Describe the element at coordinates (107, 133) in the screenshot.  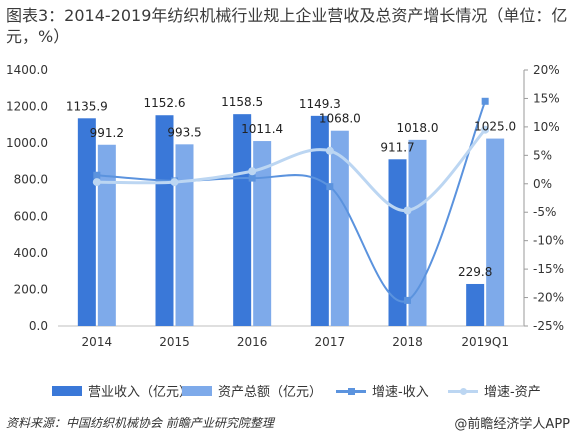
I see `data-label-assets: 991.2` at that location.